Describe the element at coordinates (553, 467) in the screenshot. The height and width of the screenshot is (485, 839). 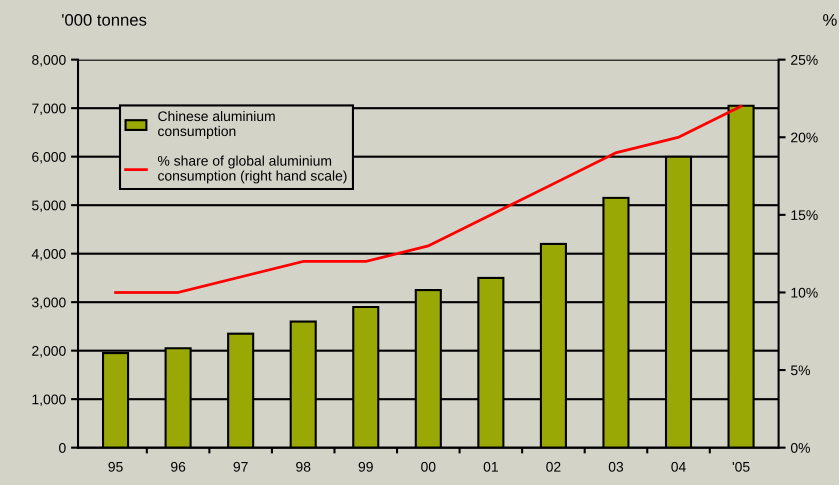
I see `x-tick-label: 02` at that location.